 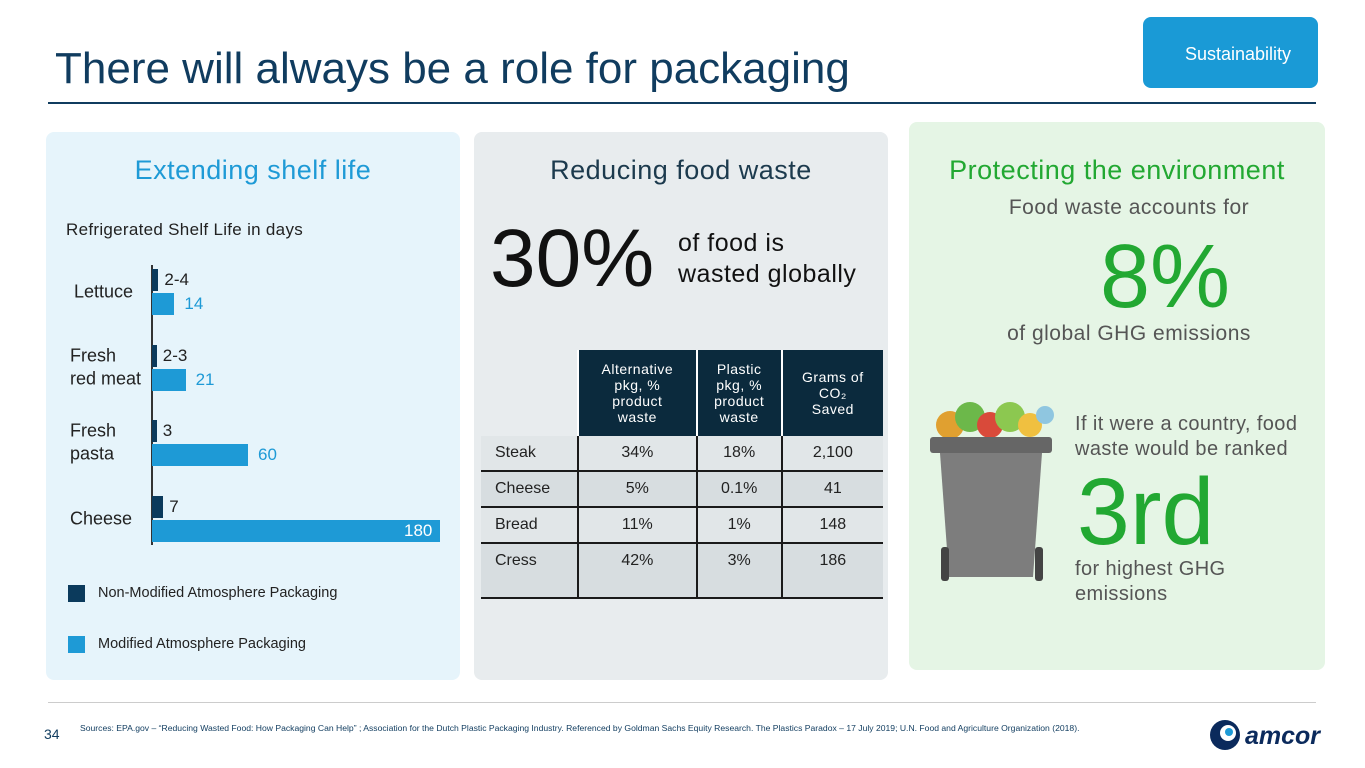 I want to click on table-cell: Bread, so click(x=529, y=525).